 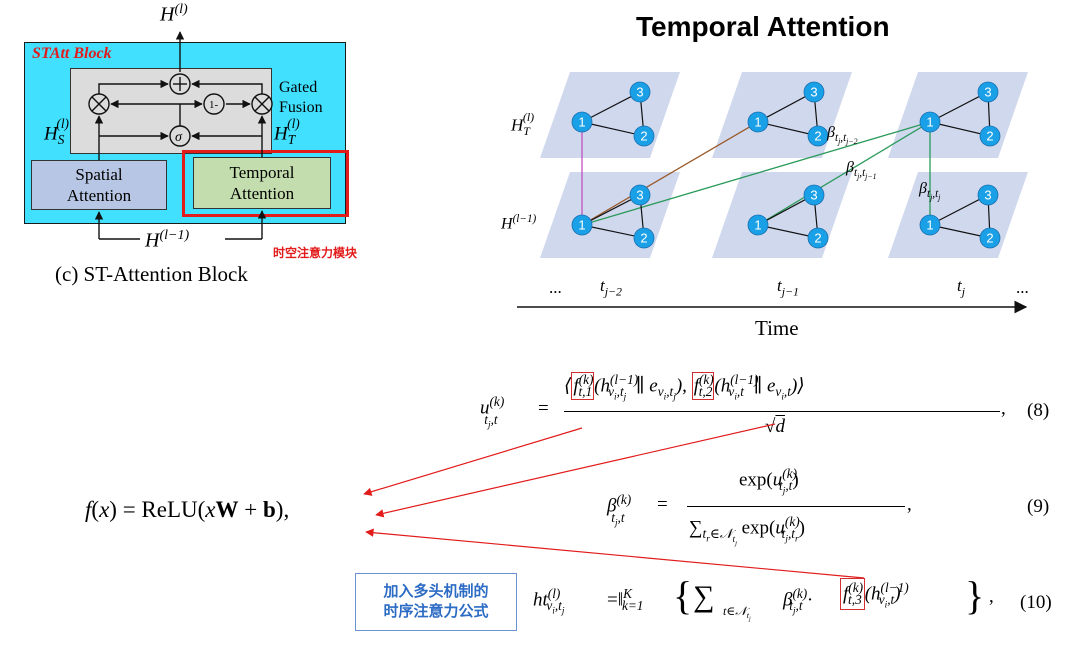 I want to click on temporal-attention-box, so click(x=262, y=183).